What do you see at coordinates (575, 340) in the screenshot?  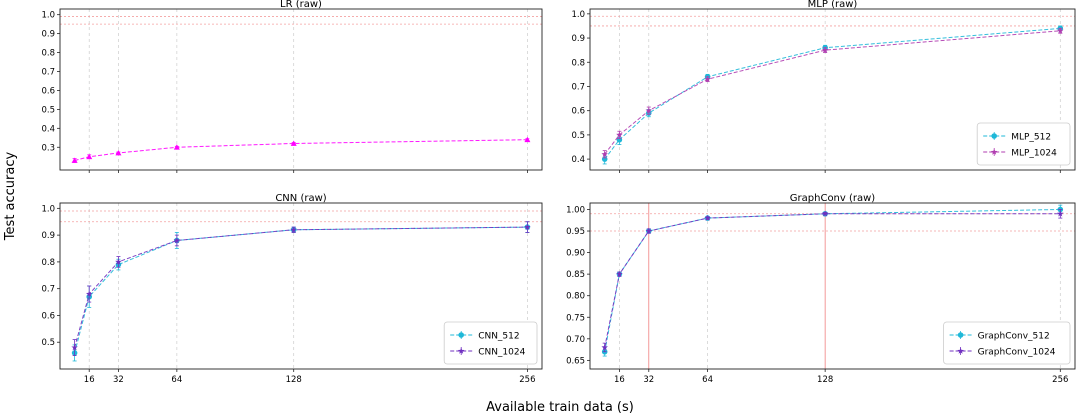 I see `y-tick-label: 0.70` at bounding box center [575, 340].